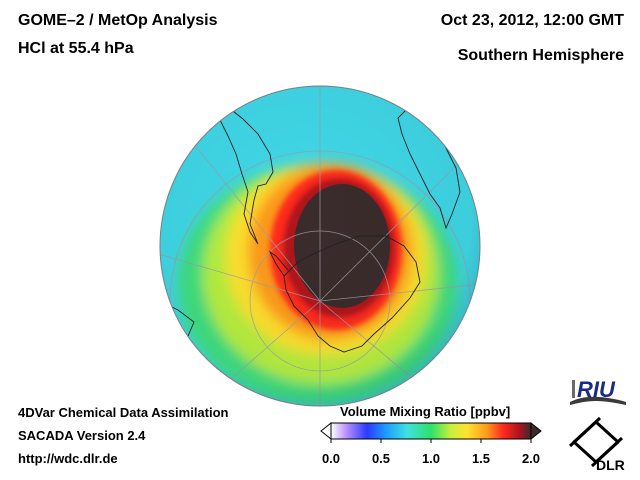 The width and height of the screenshot is (640, 480). I want to click on riu-logo: RIU, so click(598, 391).